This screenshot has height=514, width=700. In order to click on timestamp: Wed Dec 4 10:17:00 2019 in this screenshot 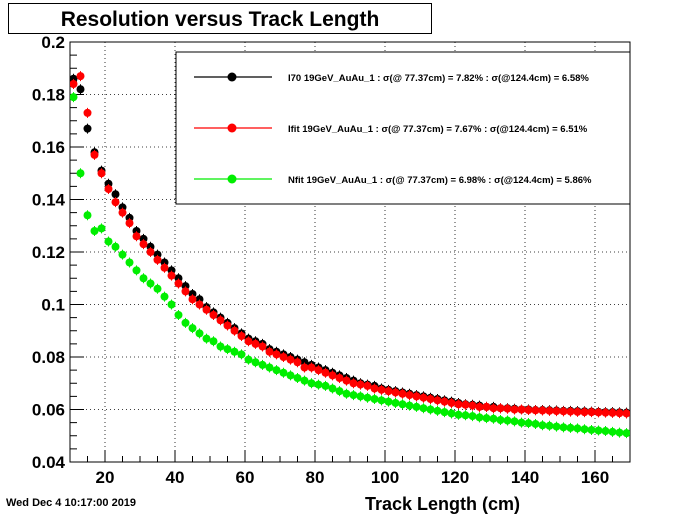, I will do `click(71, 503)`.